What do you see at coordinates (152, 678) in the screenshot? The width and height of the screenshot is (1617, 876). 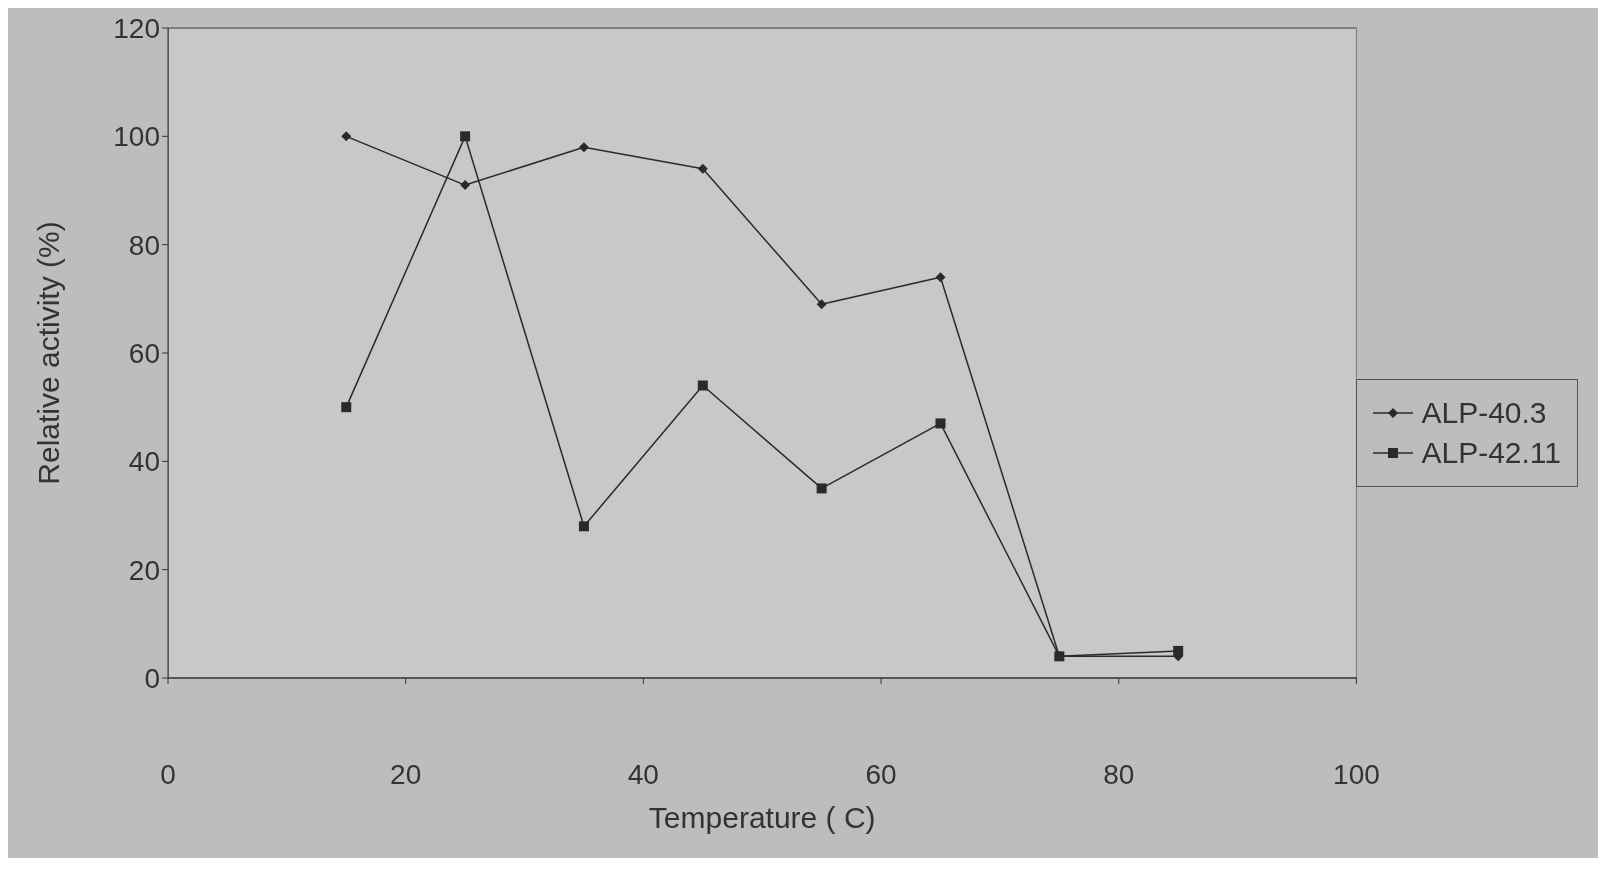 I see `y-tick-label: 0` at bounding box center [152, 678].